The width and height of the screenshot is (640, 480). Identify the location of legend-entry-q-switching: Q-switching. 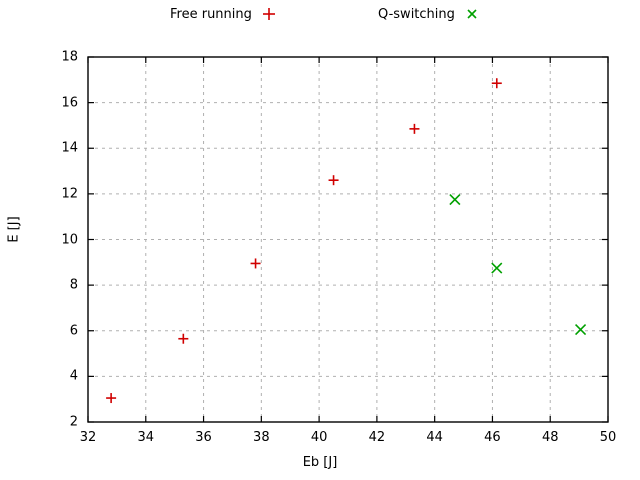
(433, 14).